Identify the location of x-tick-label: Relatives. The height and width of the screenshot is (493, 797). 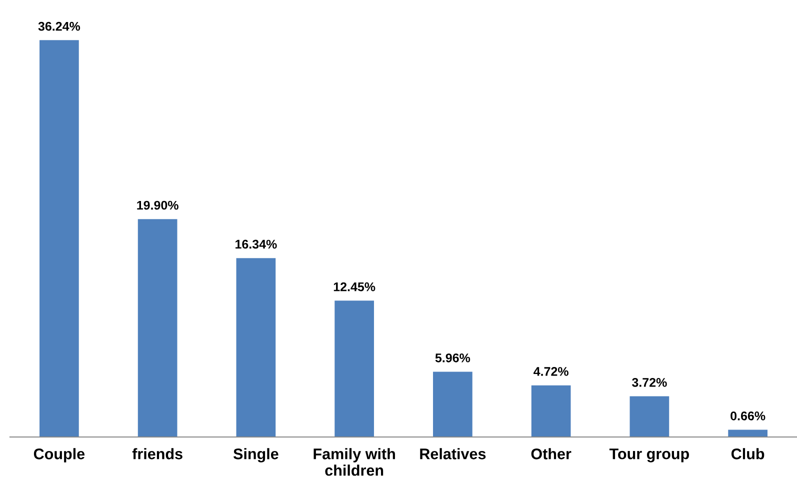
(453, 454).